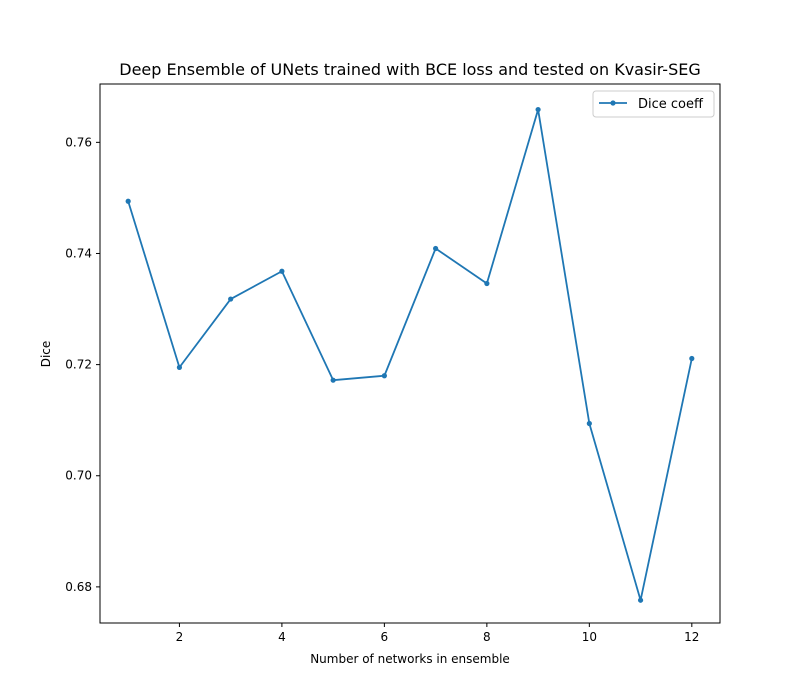 The image size is (800, 700). I want to click on y-tick-label: 0.72, so click(78, 365).